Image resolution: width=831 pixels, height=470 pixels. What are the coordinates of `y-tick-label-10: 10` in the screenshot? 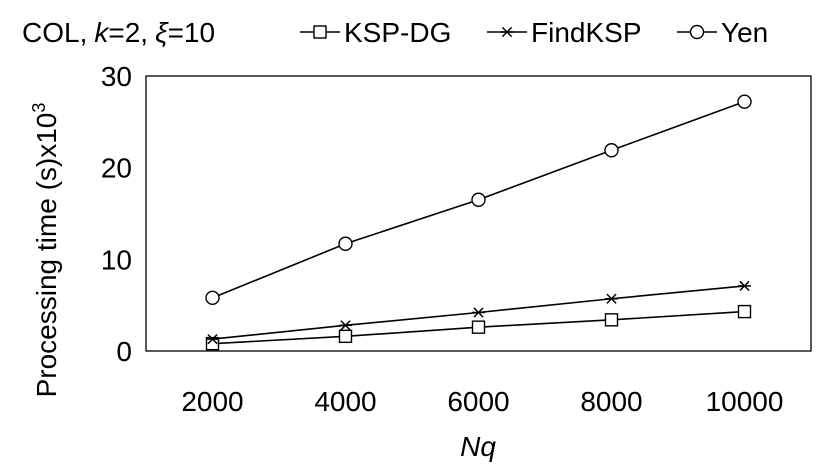 It's located at (116, 259).